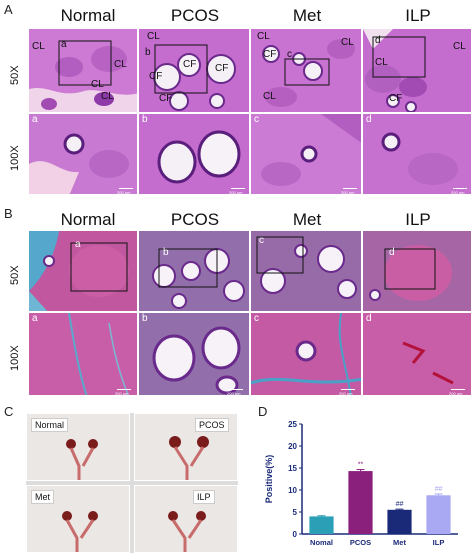 The height and width of the screenshot is (559, 474). I want to click on bar-met, so click(399, 521).